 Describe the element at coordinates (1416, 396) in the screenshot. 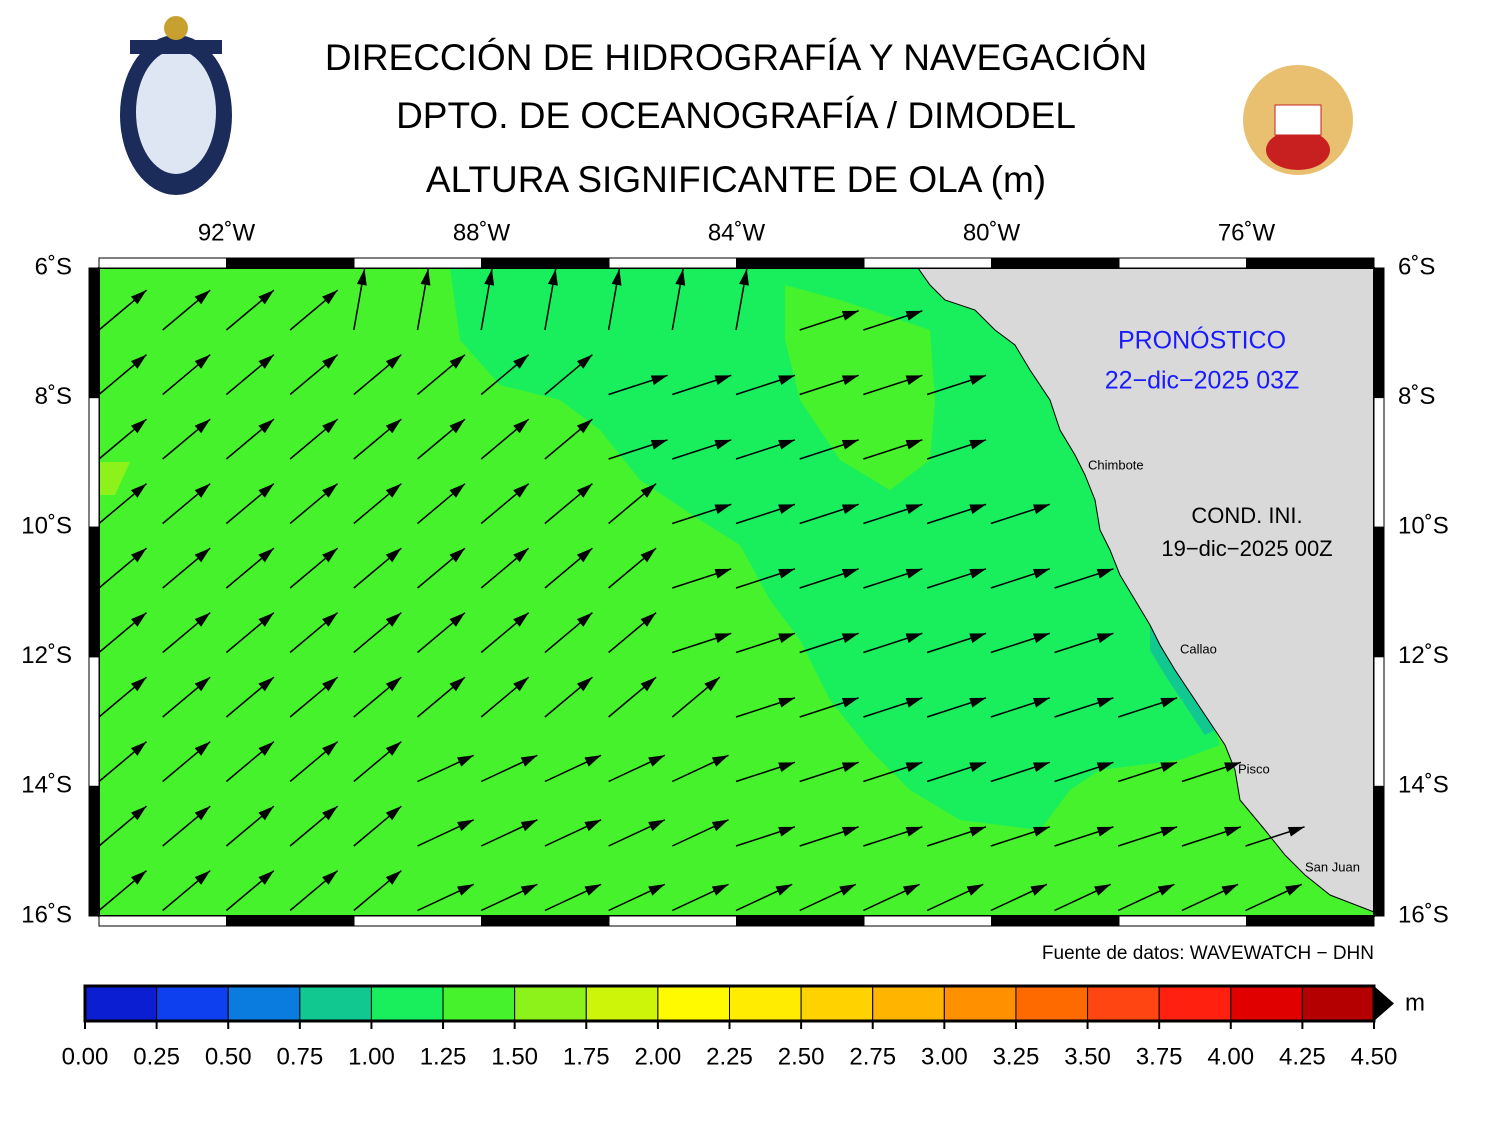

I see `lat-tick-label: 8˚S` at that location.